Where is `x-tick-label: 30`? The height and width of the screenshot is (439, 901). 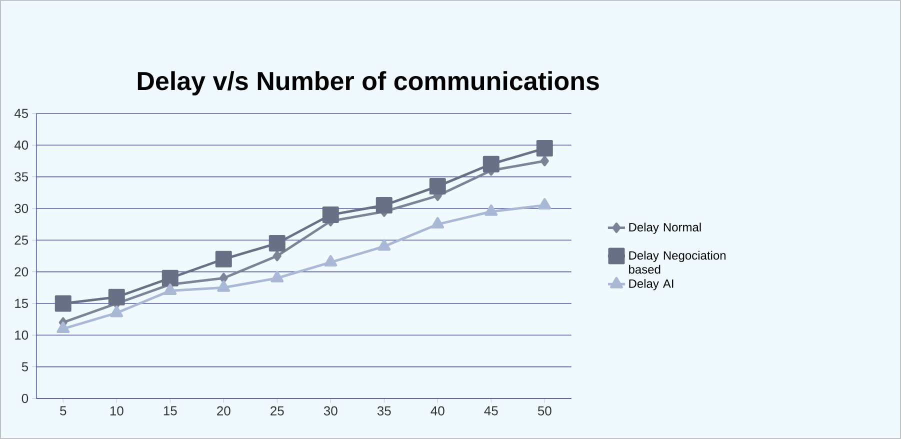
x-tick-label: 30 is located at coordinates (331, 411).